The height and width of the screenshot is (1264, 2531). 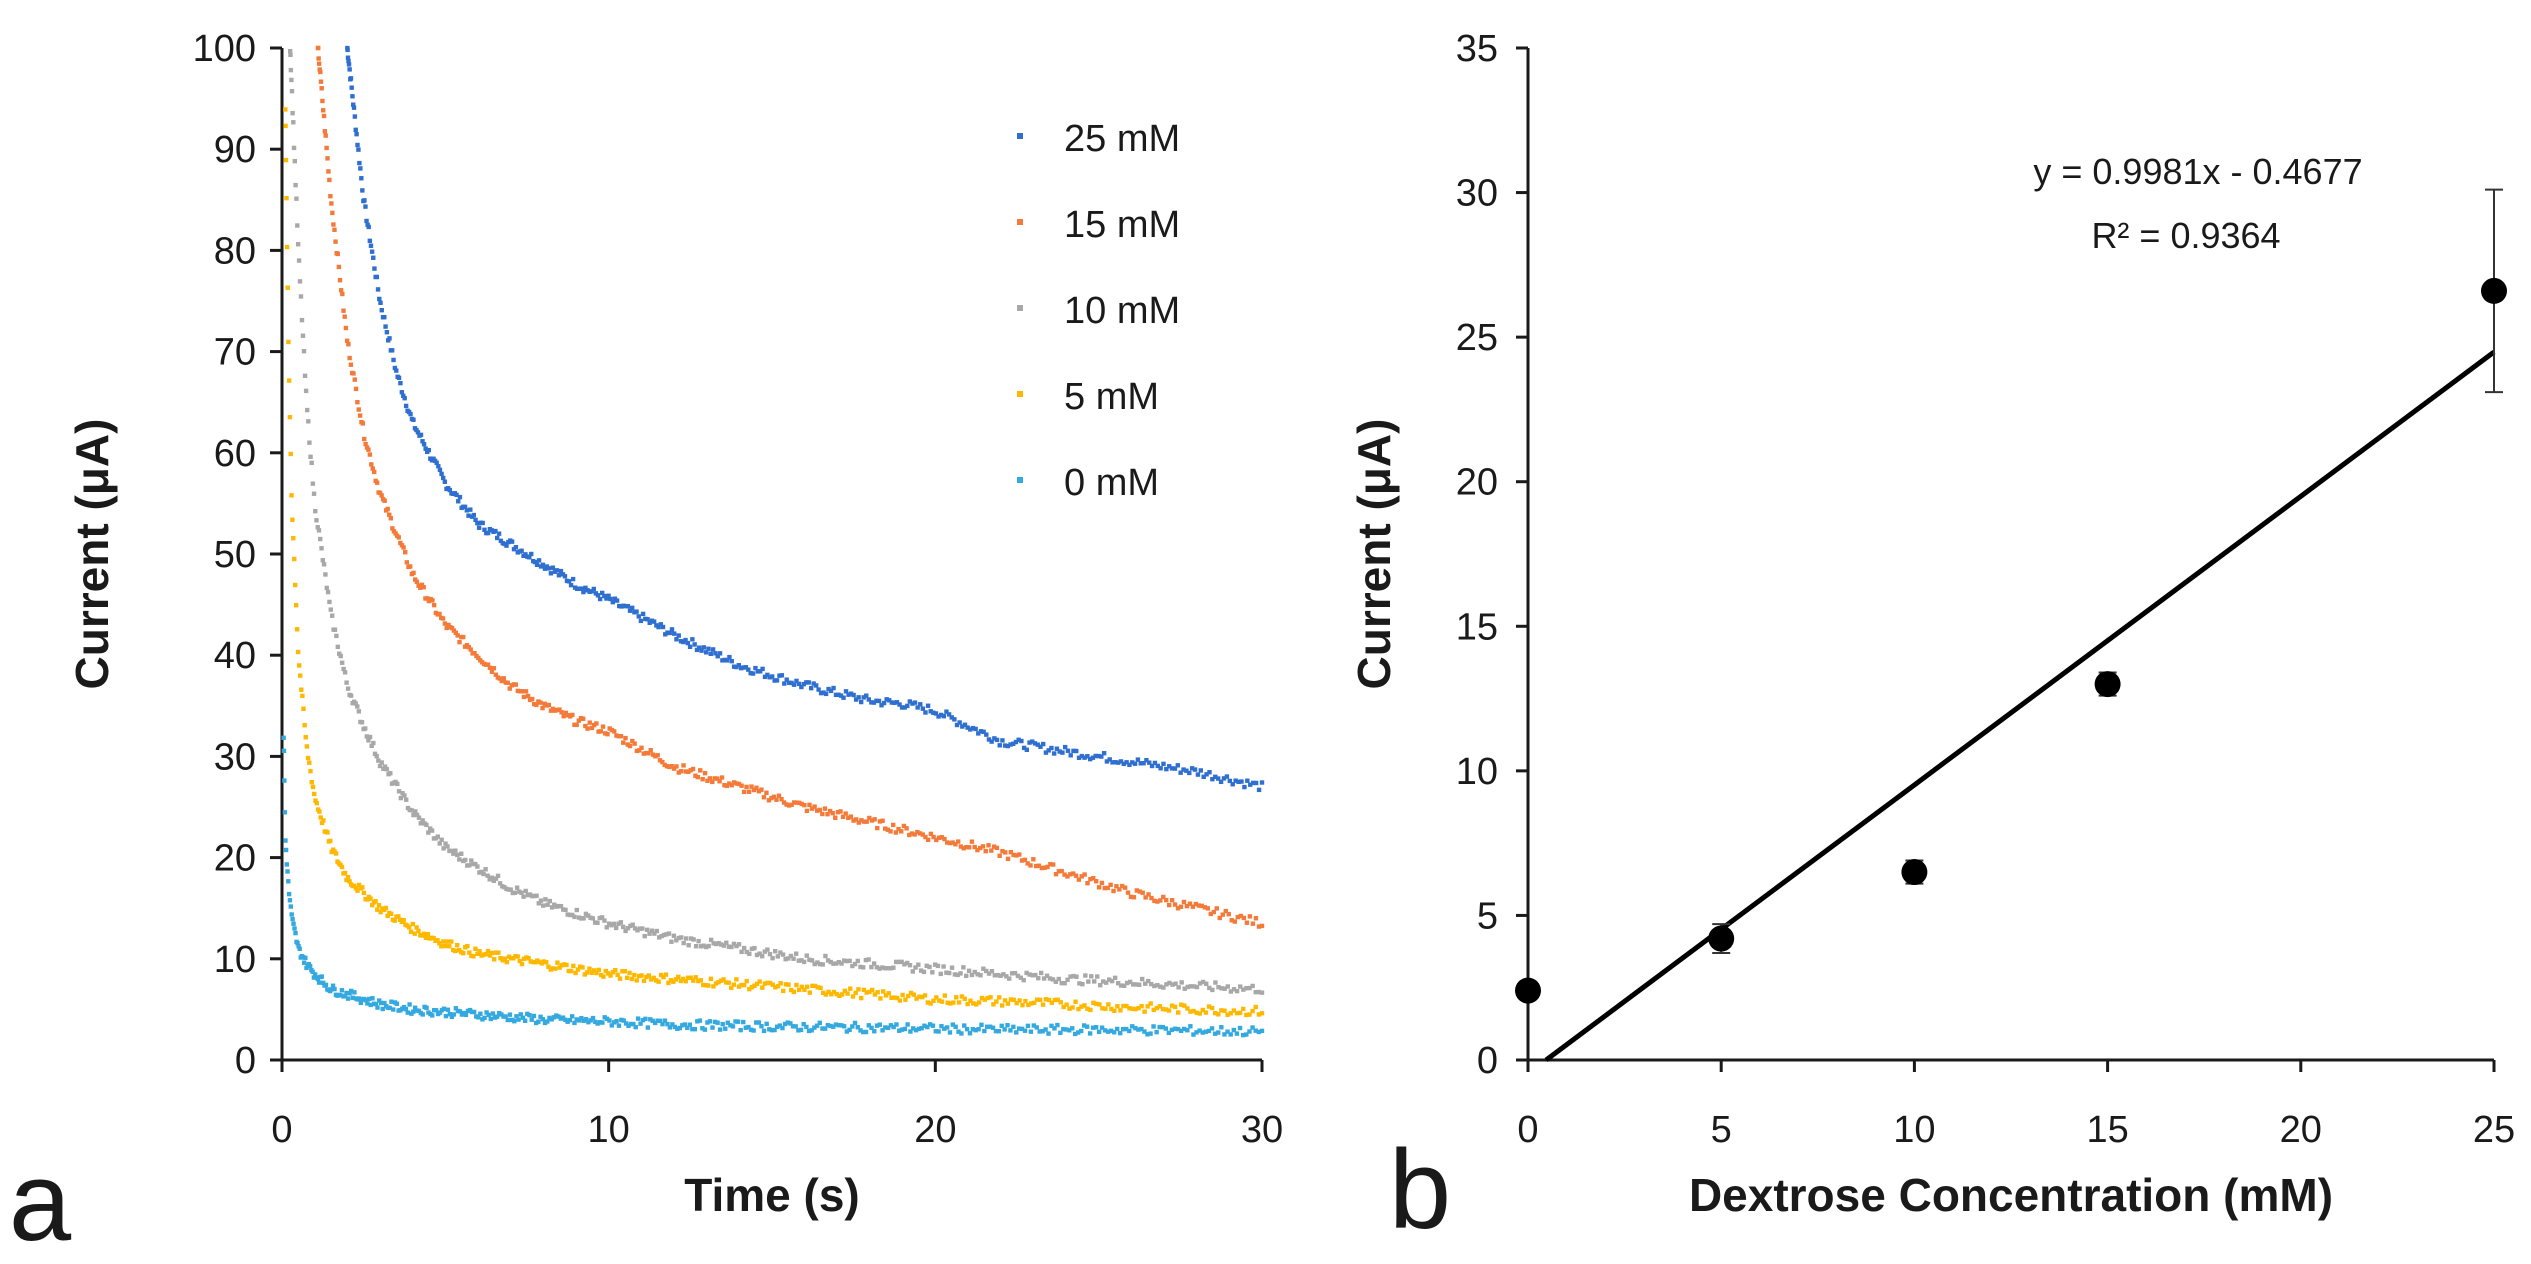 I want to click on panel-a-y-tick-label: 70, so click(x=235, y=353).